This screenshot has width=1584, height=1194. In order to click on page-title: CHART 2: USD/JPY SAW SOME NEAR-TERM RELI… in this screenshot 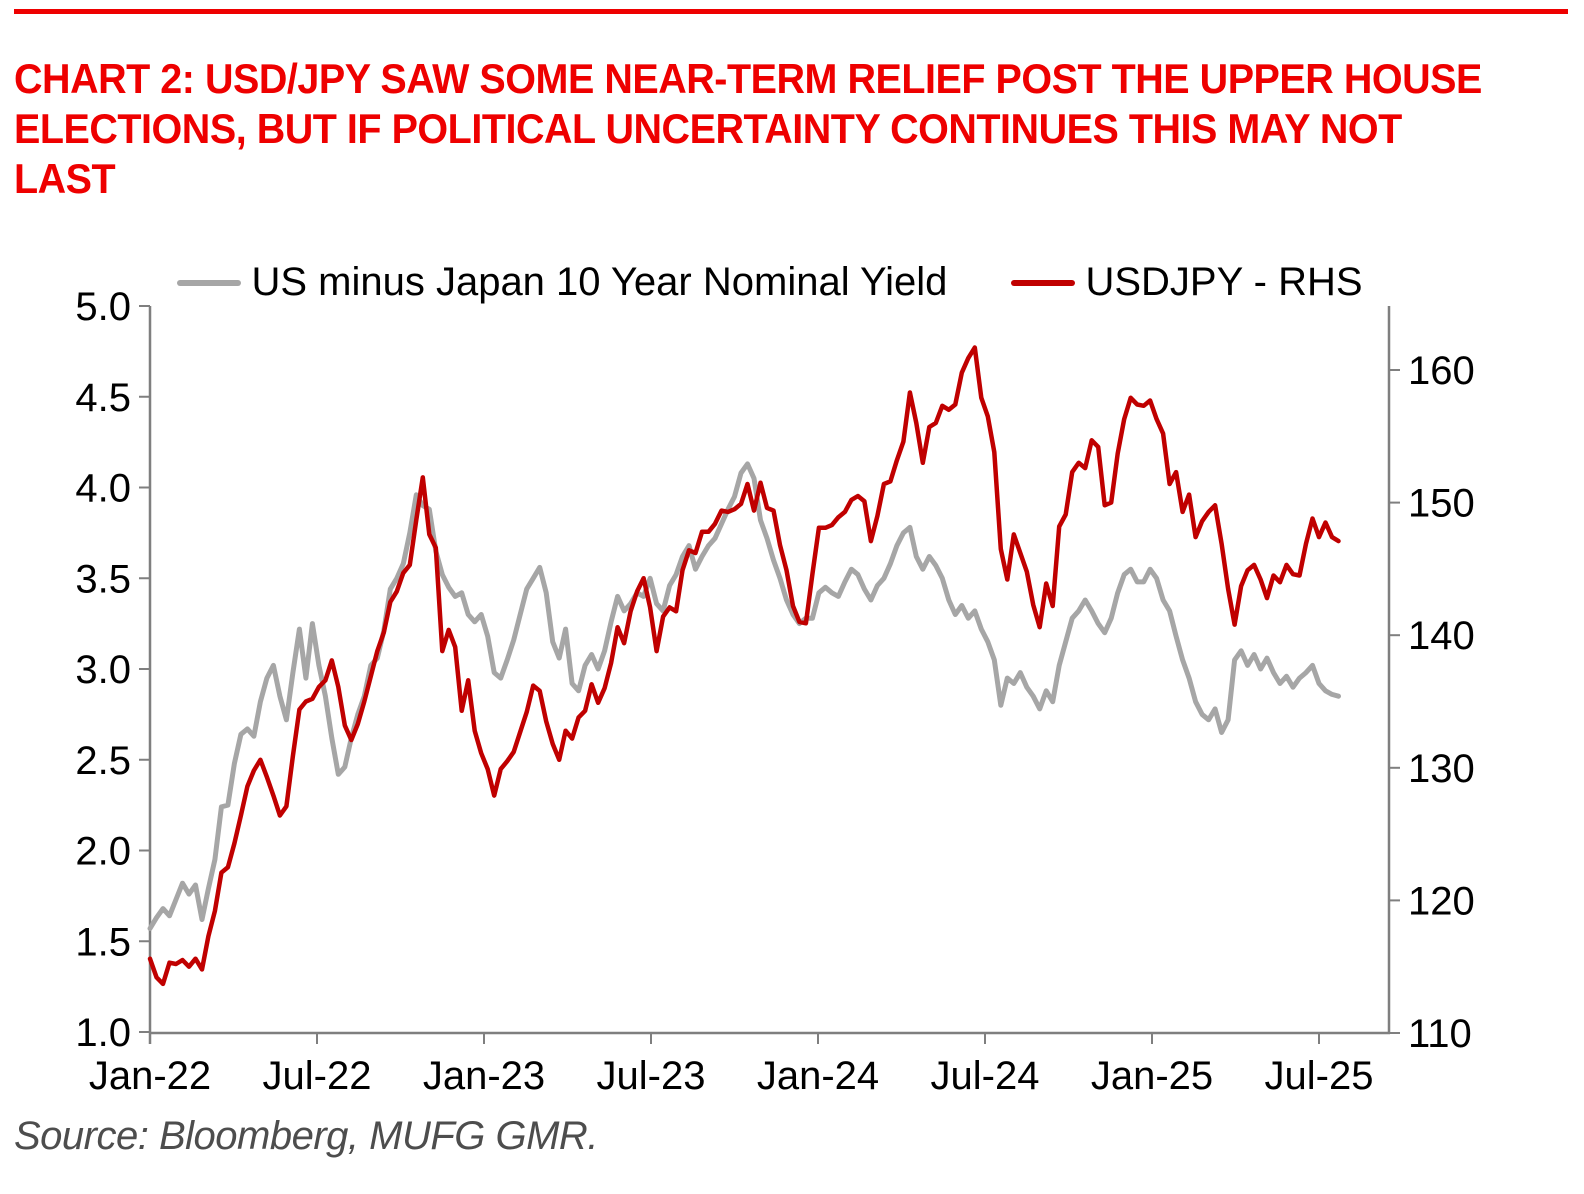, I will do `click(799, 129)`.